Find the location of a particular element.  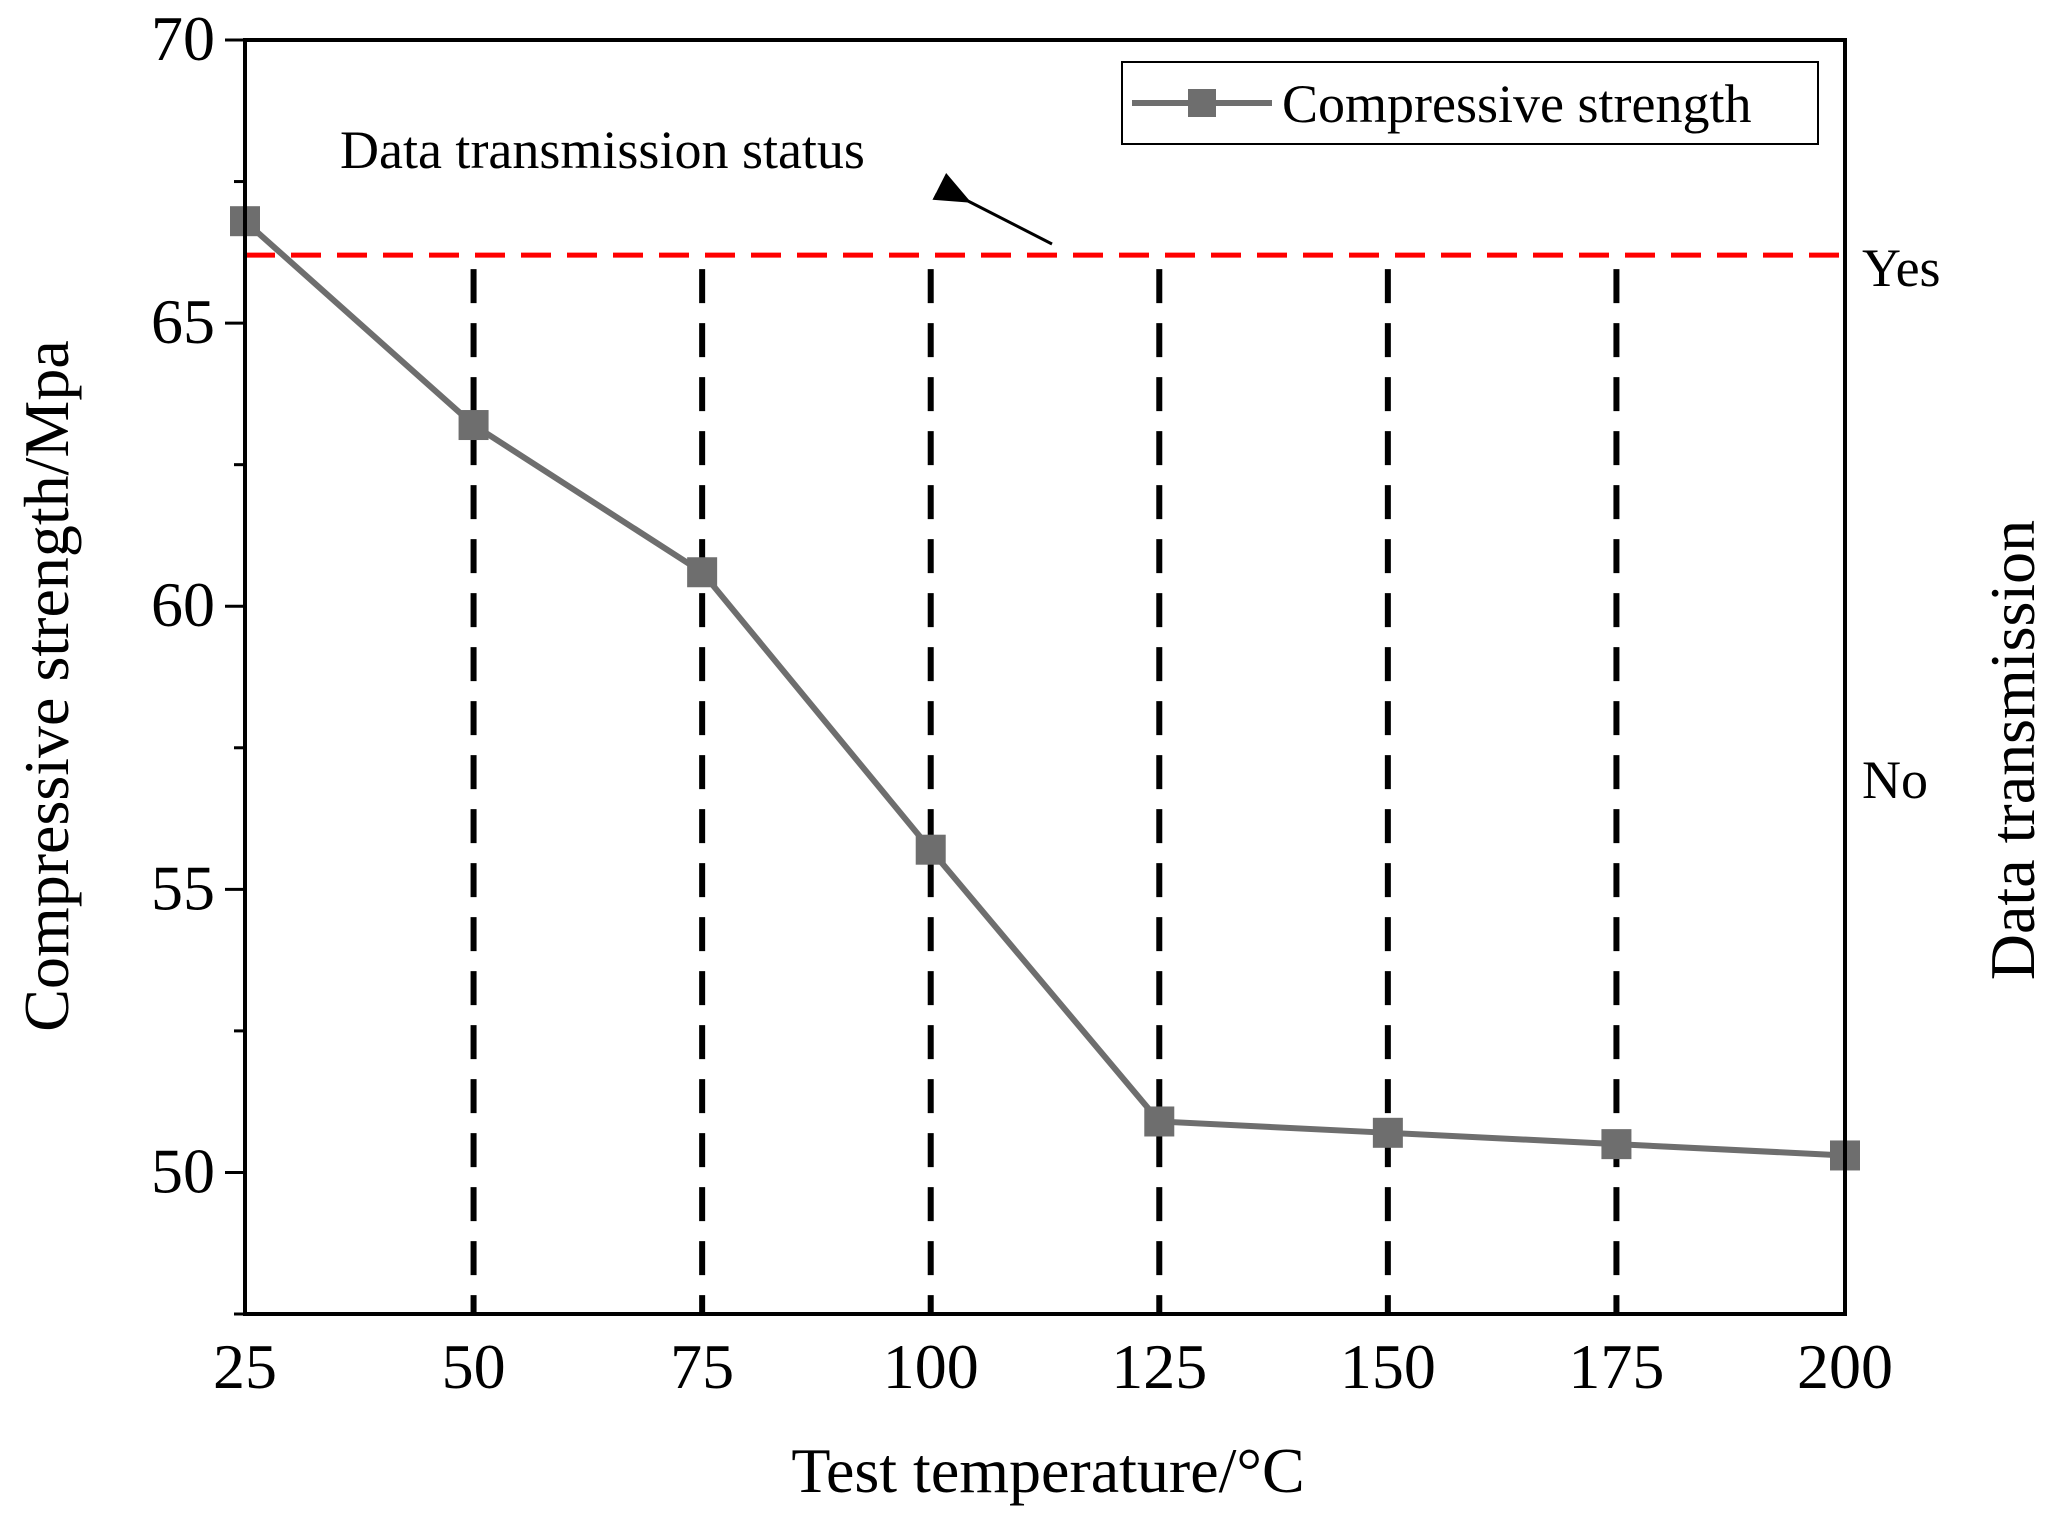

annotation-text: Data transmission status is located at coordinates (602, 150).